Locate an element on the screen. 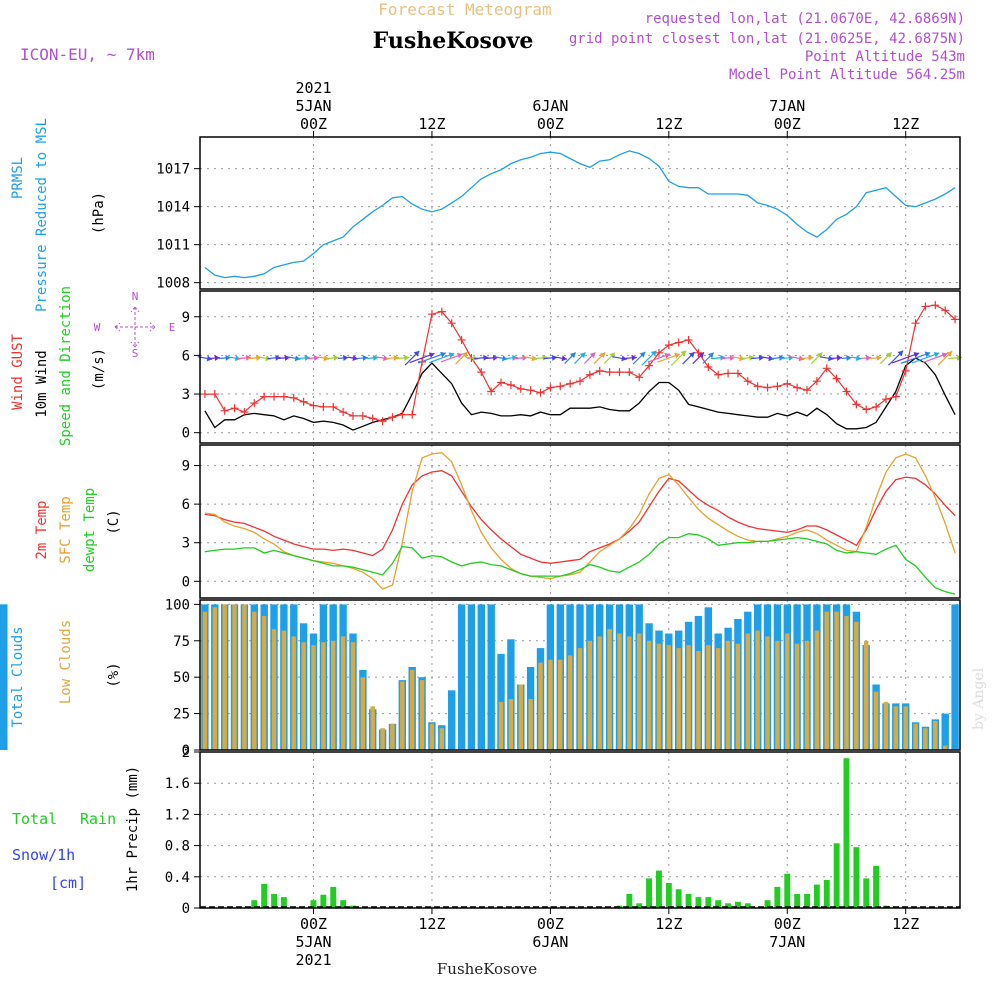 This screenshot has height=1000, width=1000. ylabel-gust: Wind GUST is located at coordinates (18, 372).